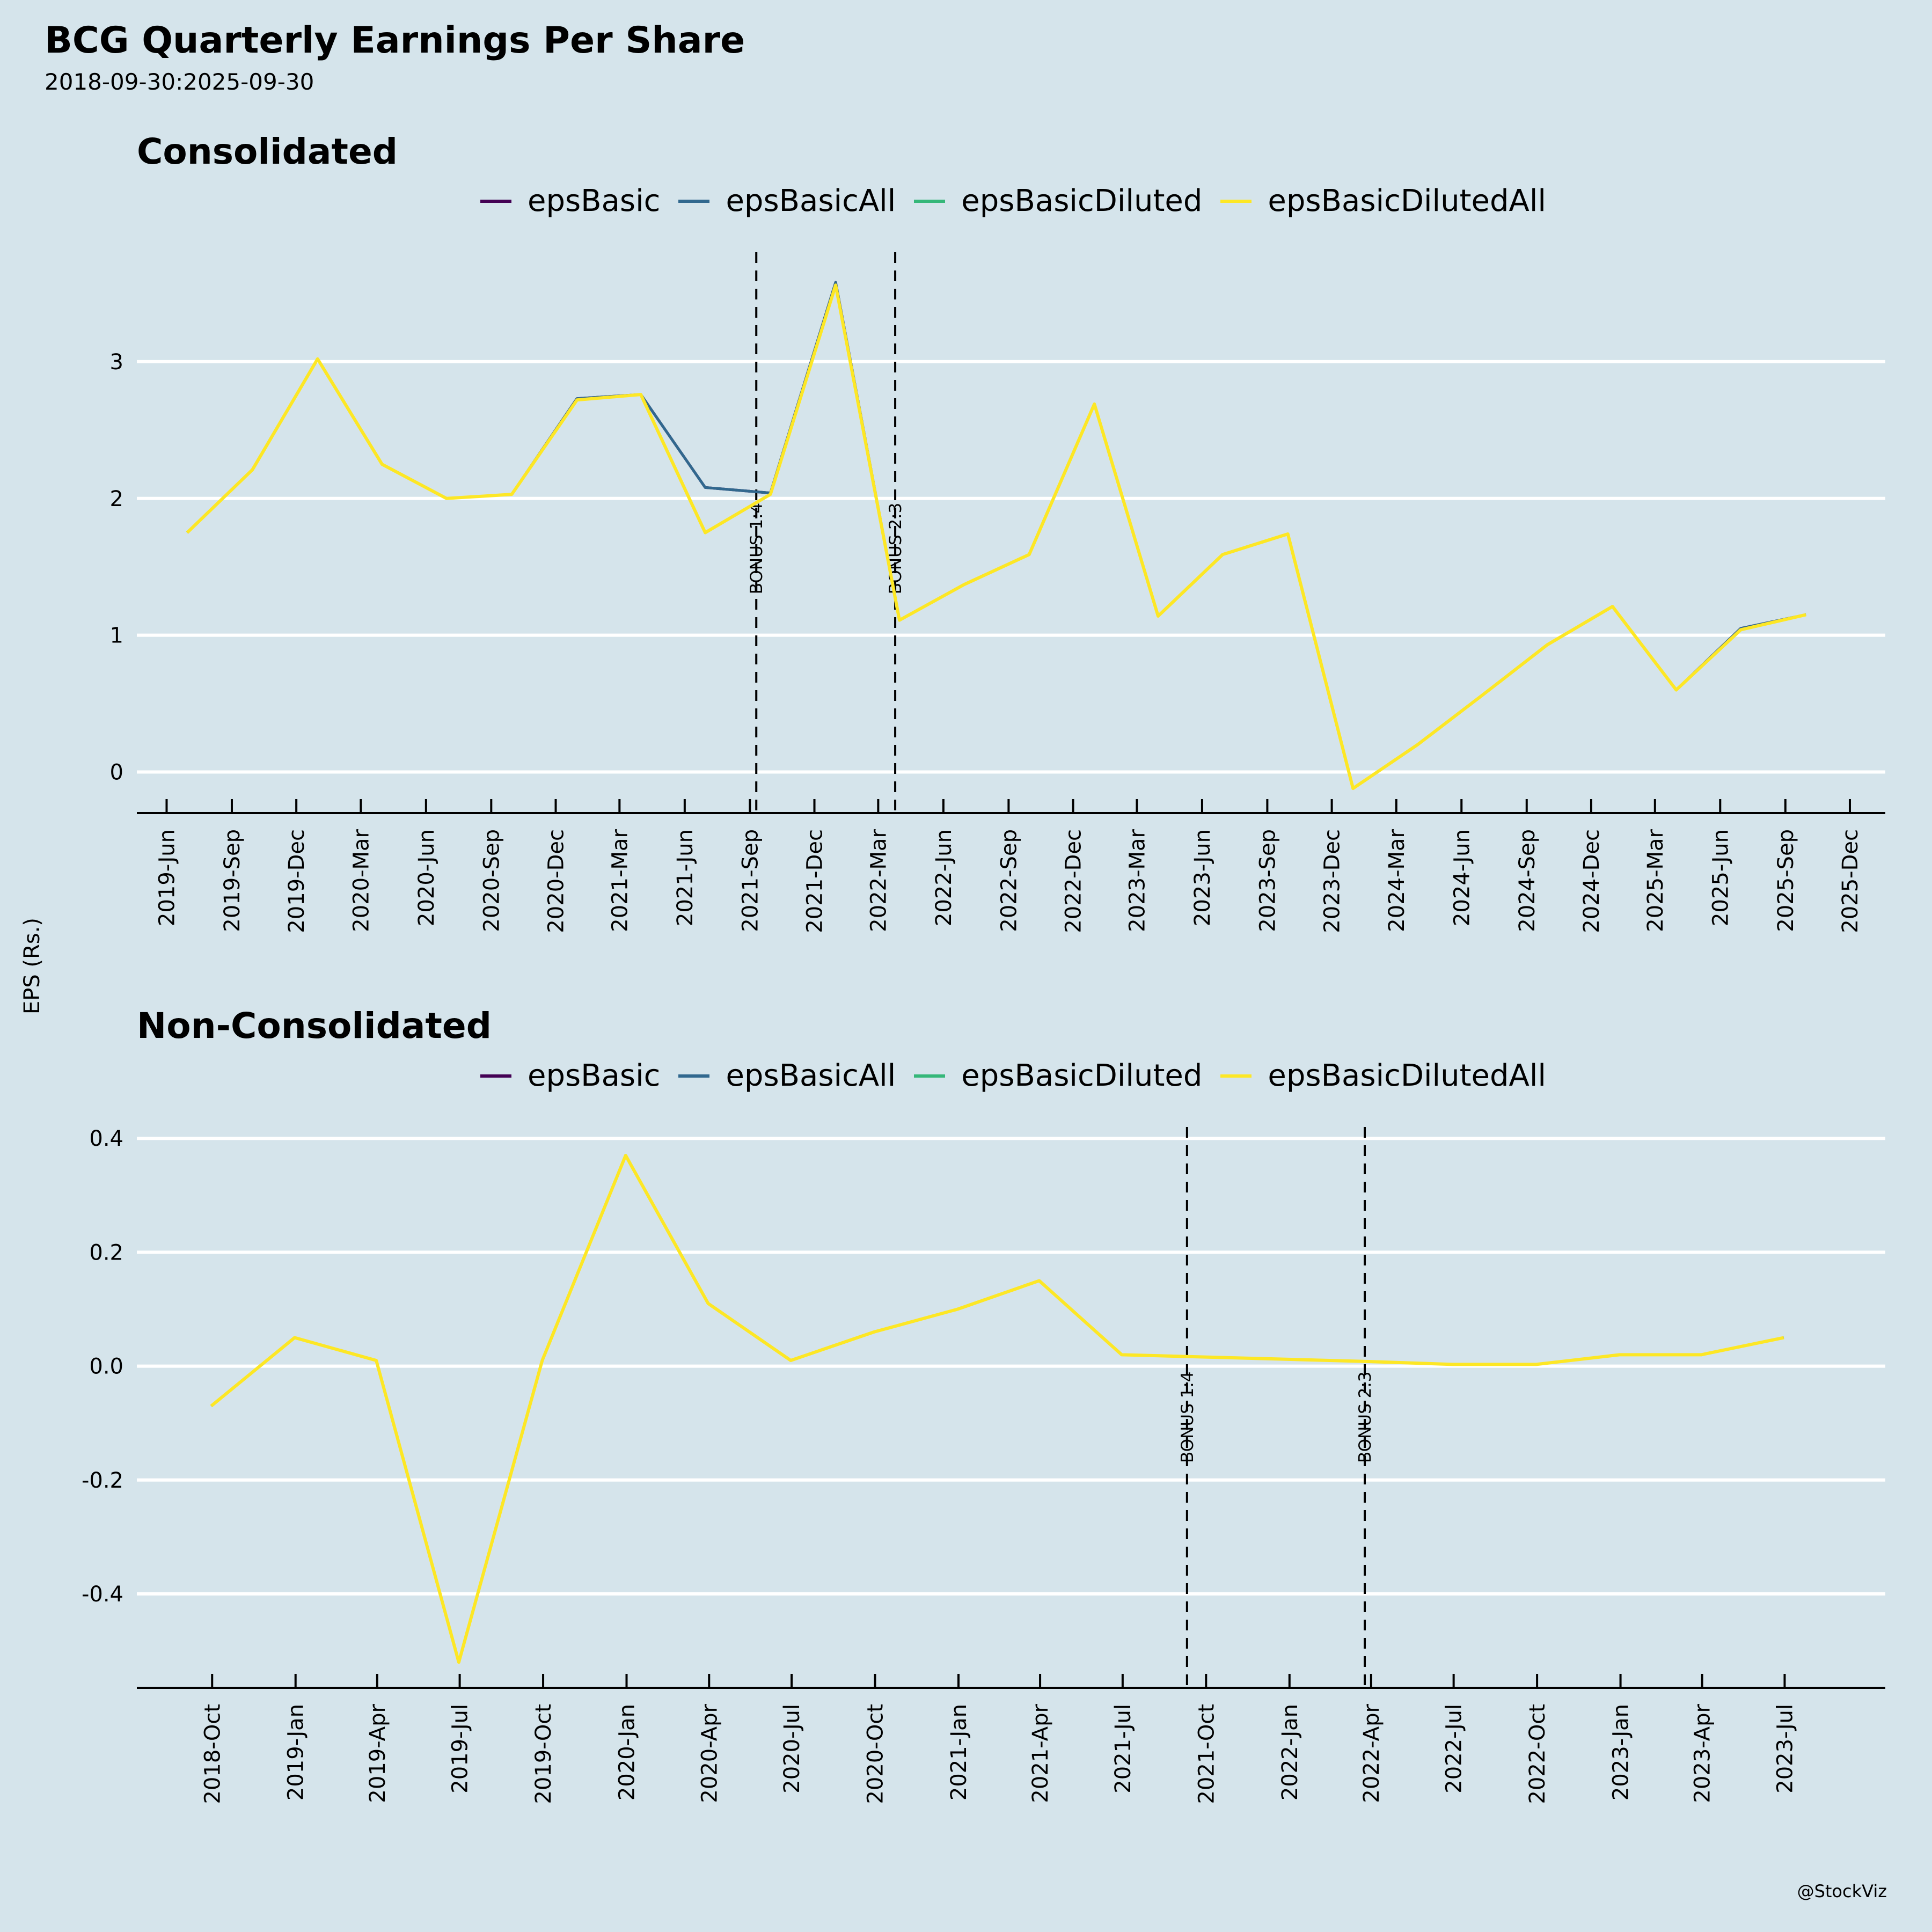 Image resolution: width=1932 pixels, height=1932 pixels. I want to click on x-tick-label: 2022-Dec, so click(1074, 881).